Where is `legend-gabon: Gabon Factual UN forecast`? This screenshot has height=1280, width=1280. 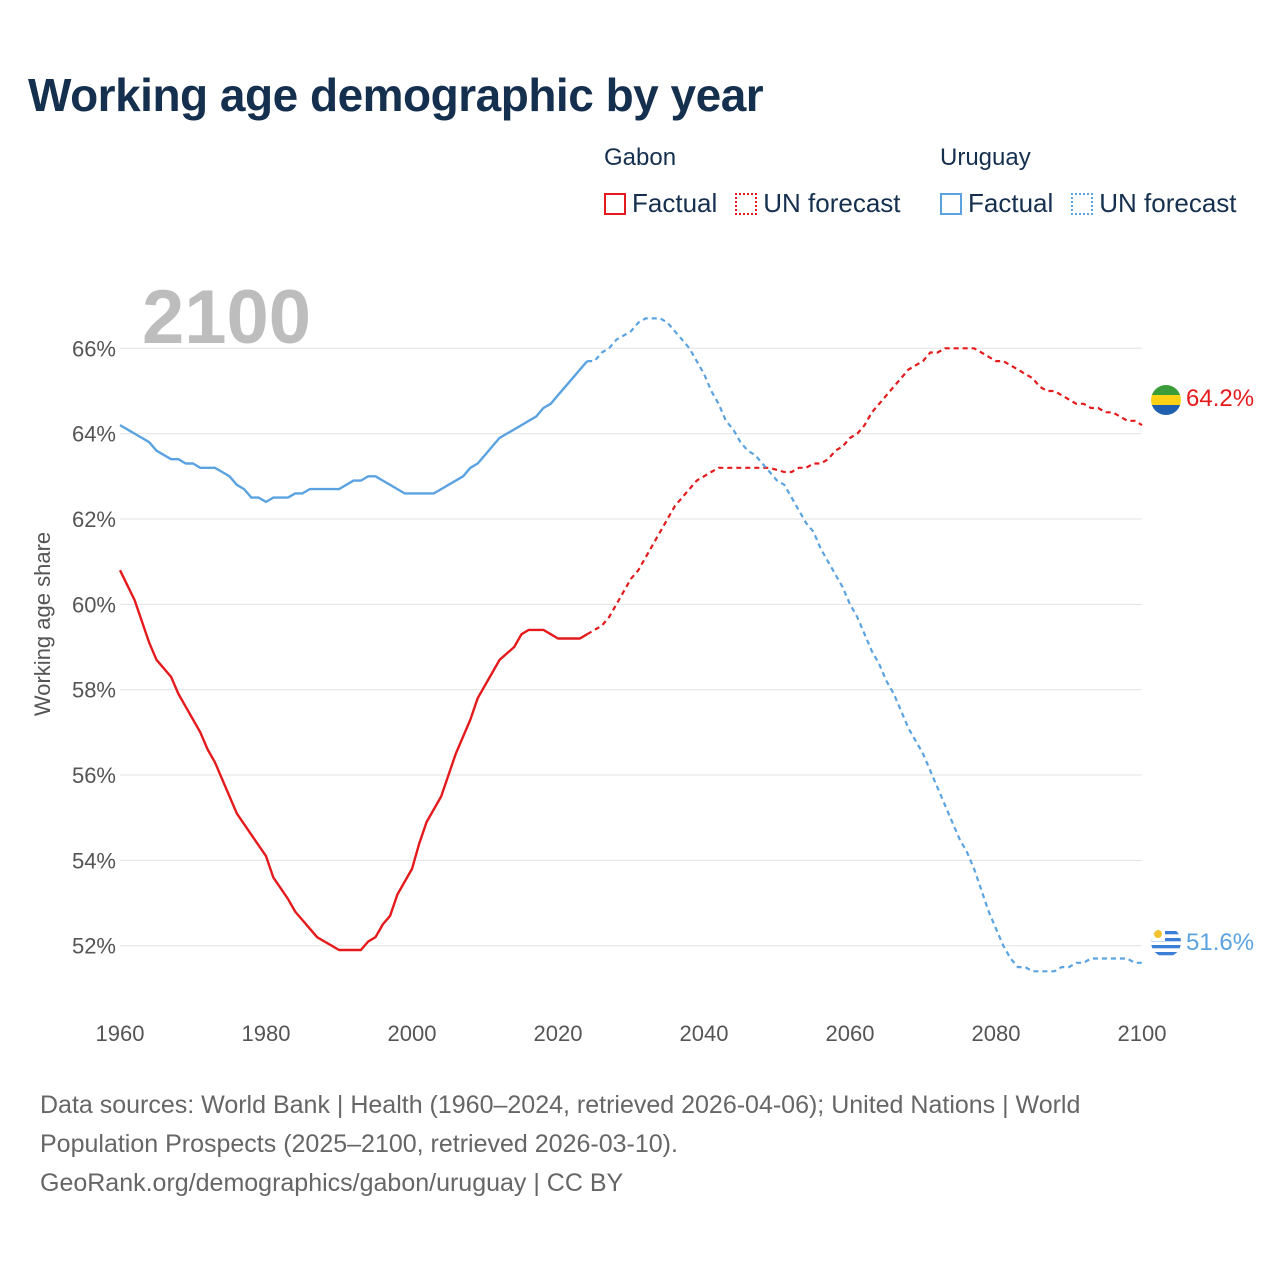 legend-gabon: Gabon Factual UN forecast is located at coordinates (761, 181).